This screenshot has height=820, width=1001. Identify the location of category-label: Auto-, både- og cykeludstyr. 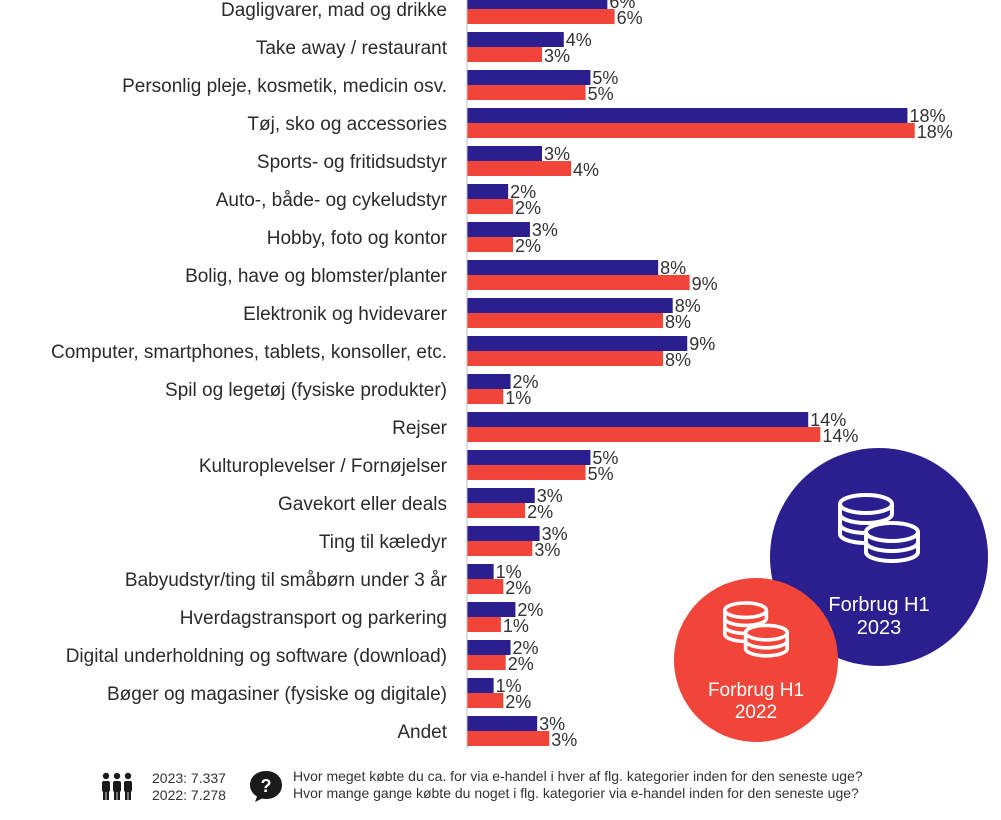
(332, 200).